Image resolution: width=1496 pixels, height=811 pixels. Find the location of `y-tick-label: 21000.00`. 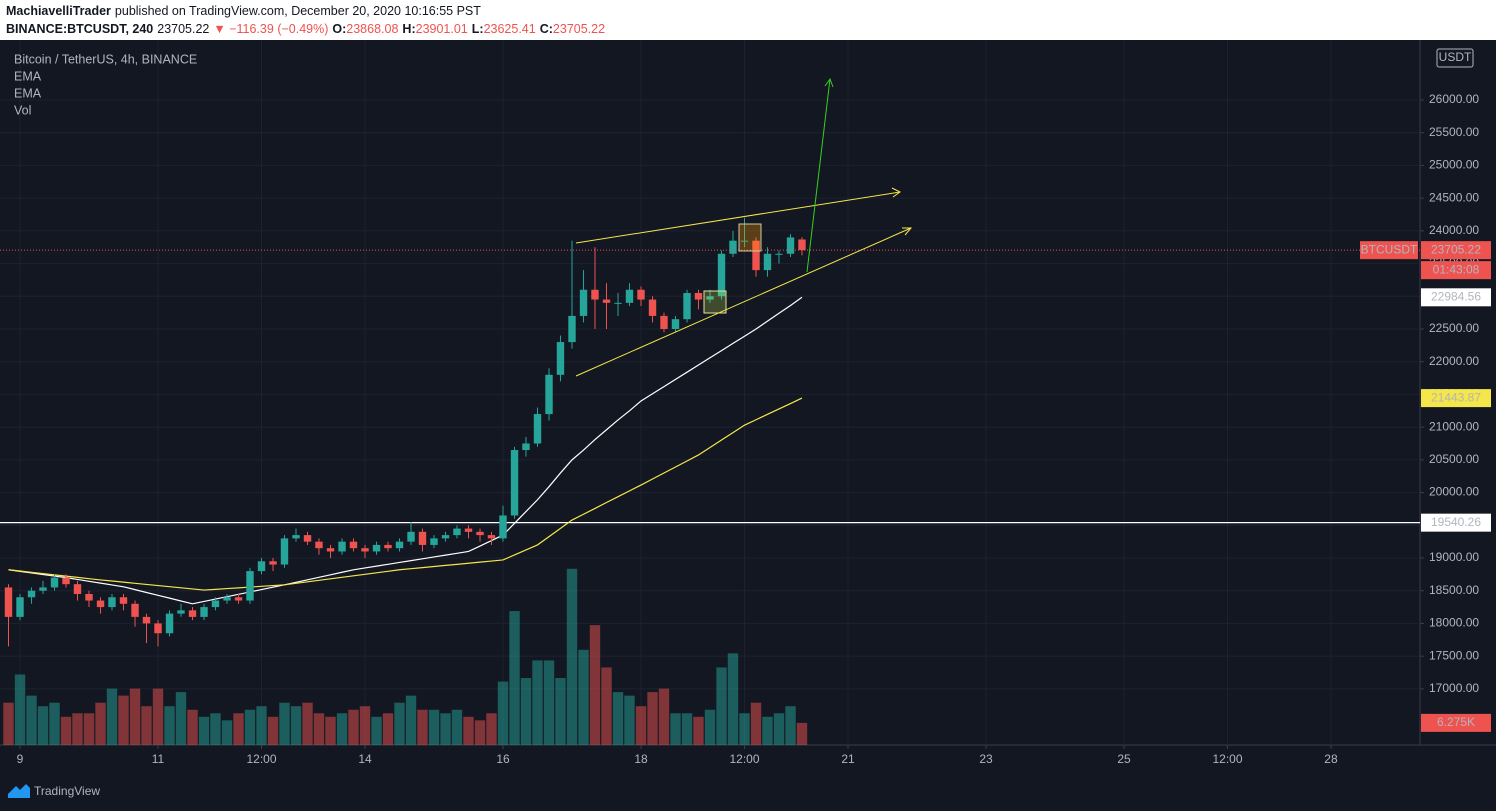

y-tick-label: 21000.00 is located at coordinates (1454, 426).